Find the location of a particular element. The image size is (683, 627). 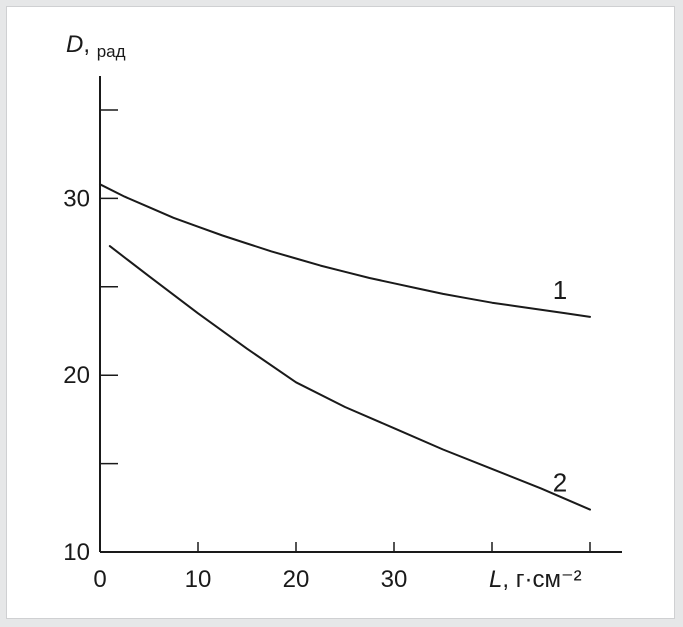

x-tick-label: 20 is located at coordinates (296, 579).